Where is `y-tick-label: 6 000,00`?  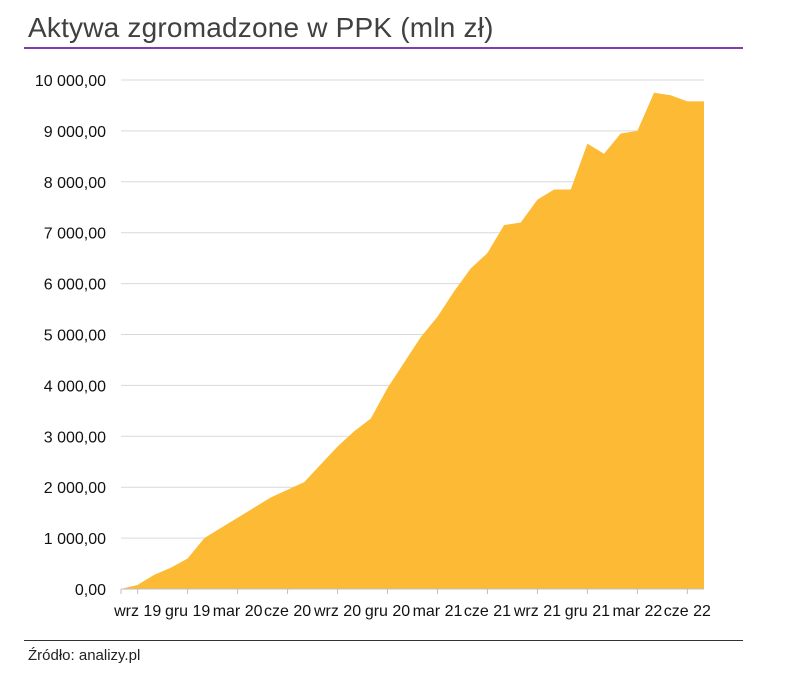 y-tick-label: 6 000,00 is located at coordinates (75, 285).